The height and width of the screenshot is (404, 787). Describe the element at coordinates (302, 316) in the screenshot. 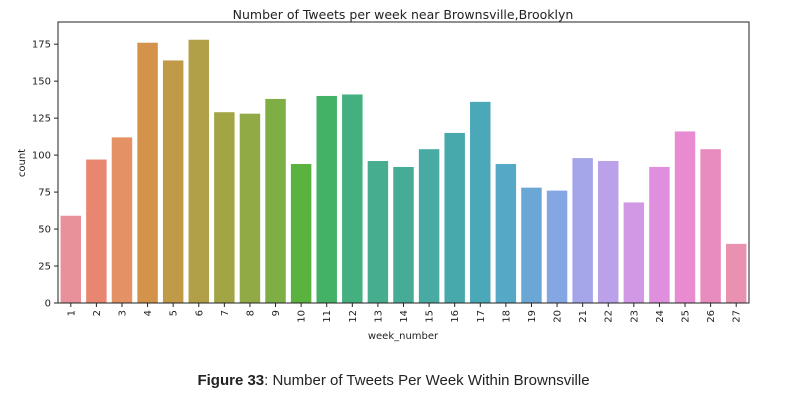

I see `x-tick-label: 10` at that location.